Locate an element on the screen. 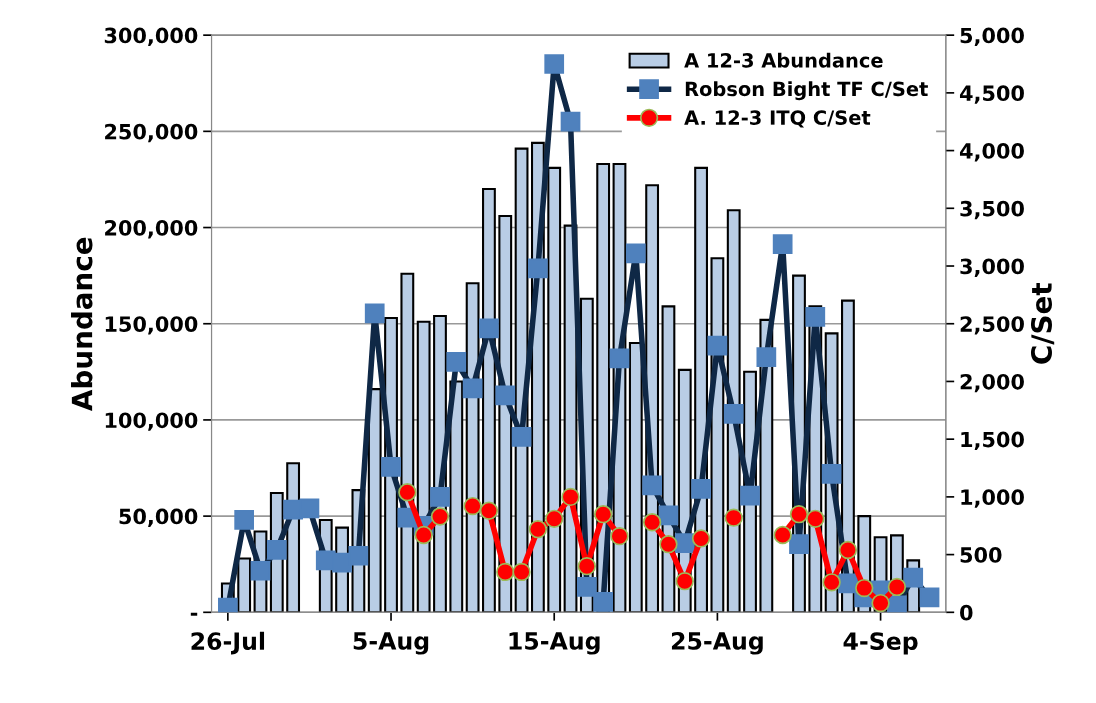 The image size is (1096, 703). y2-tick-label: 1,000 is located at coordinates (992, 498).